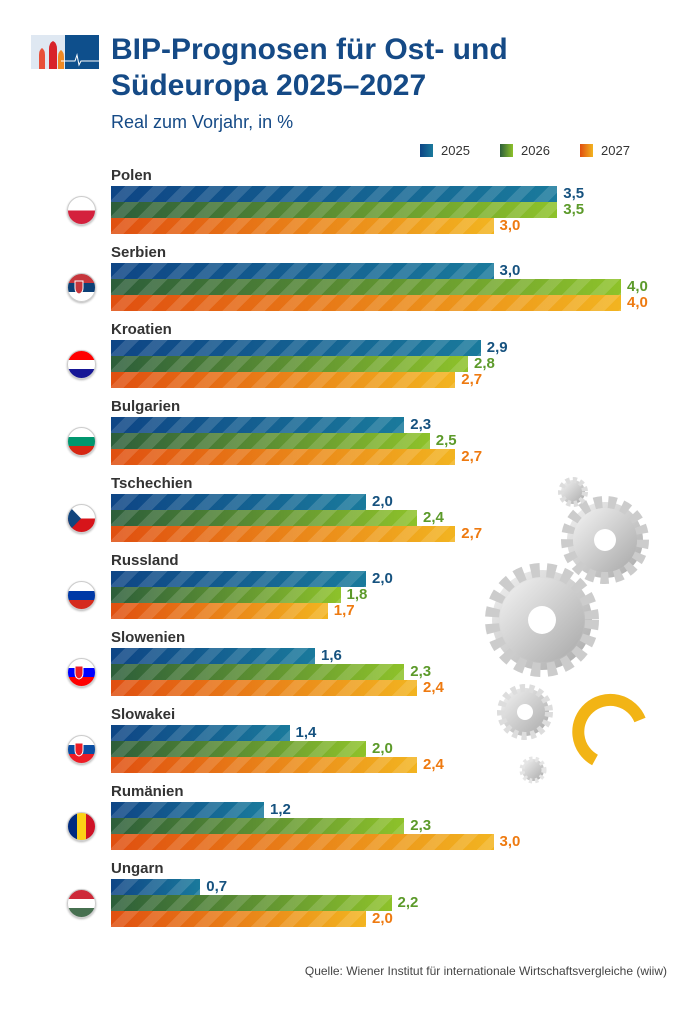 The width and height of the screenshot is (685, 1024). I want to click on country-label: Slowenien, so click(148, 637).